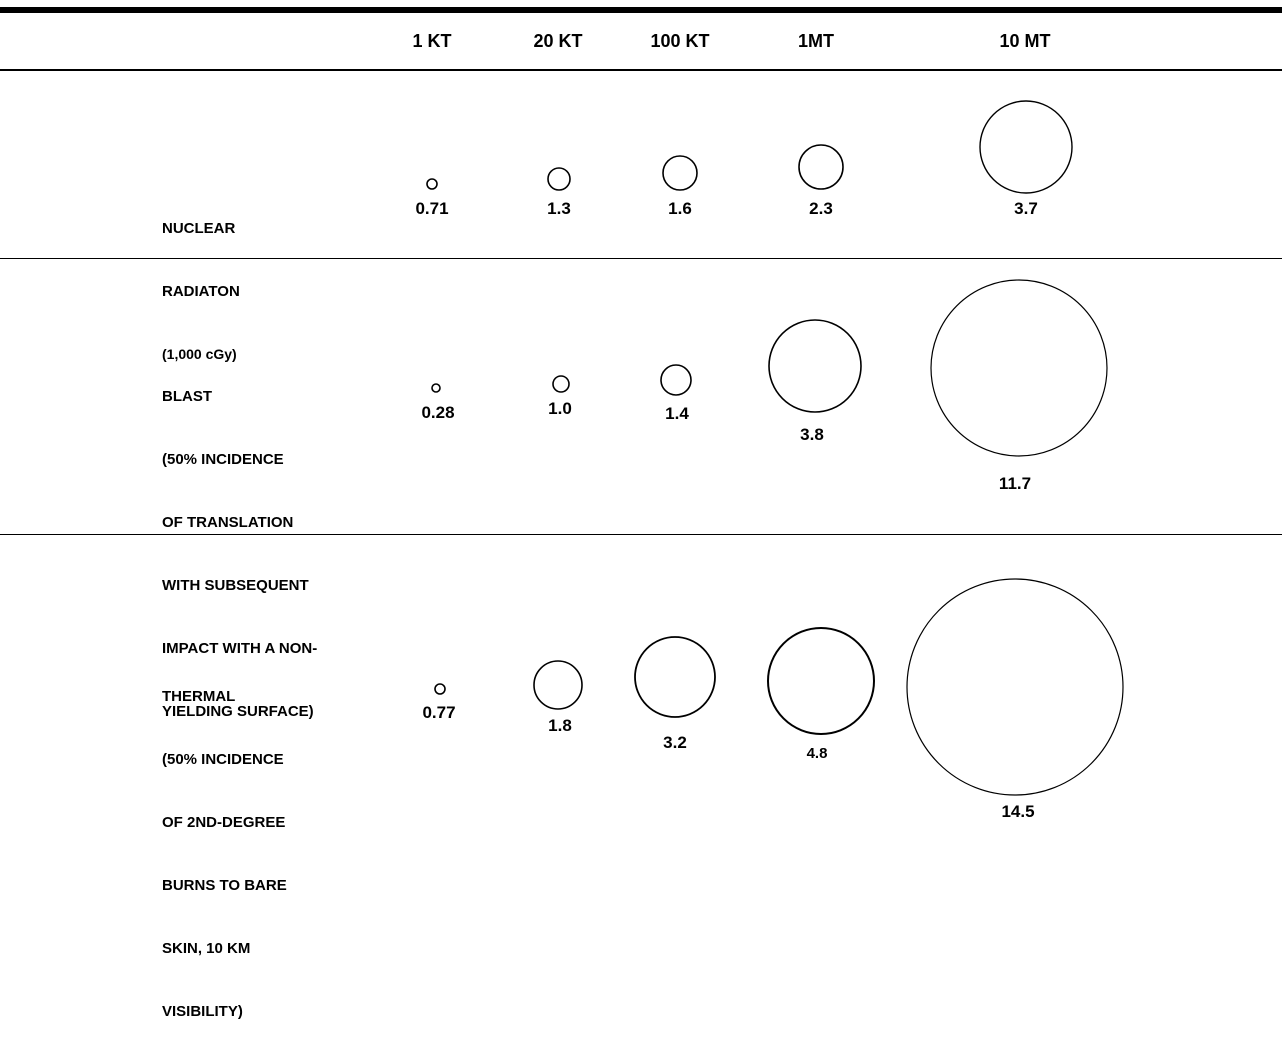  Describe the element at coordinates (1019, 368) in the screenshot. I see `circle-blast-10mt` at that location.